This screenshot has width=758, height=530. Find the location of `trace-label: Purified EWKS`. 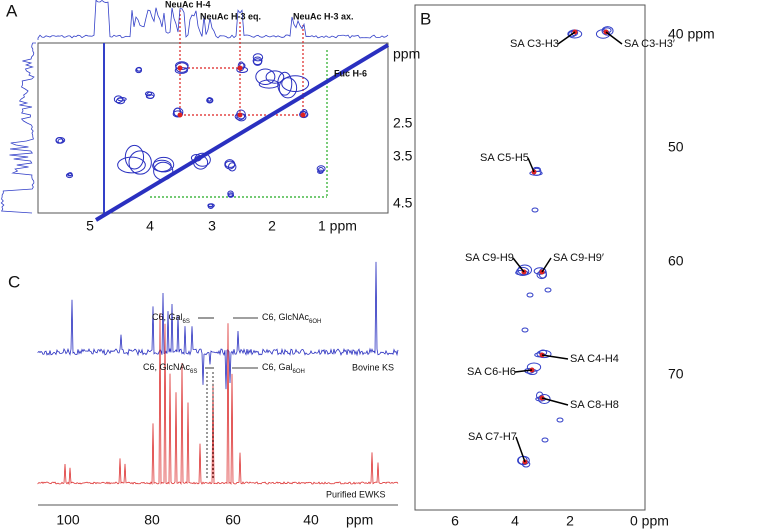

trace-label: Purified EWKS is located at coordinates (356, 494).